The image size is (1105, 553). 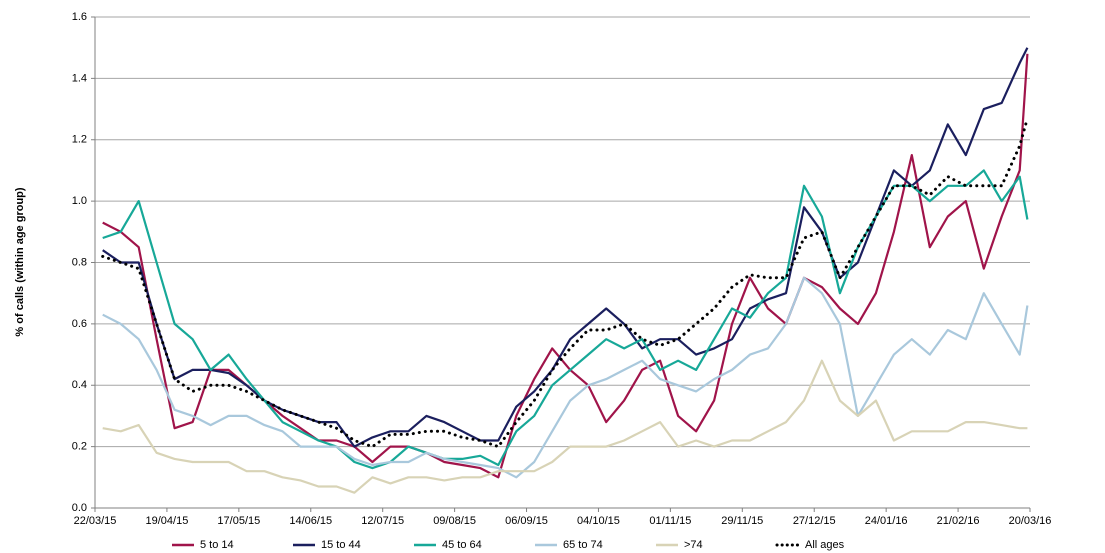 I want to click on legend-label: 15 to 44, so click(x=341, y=545).